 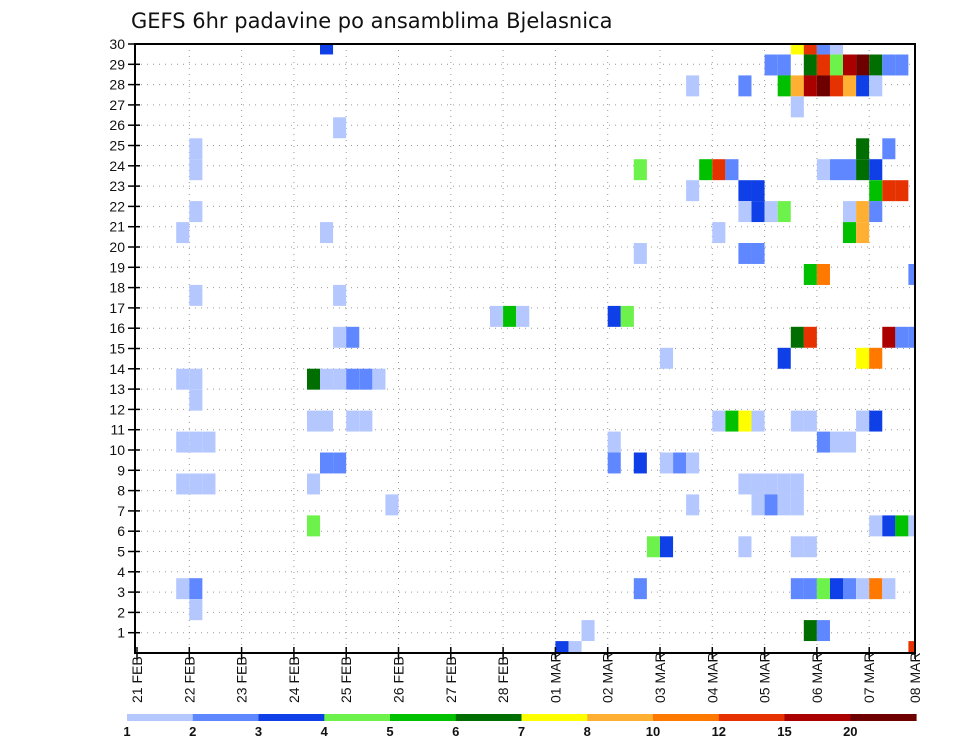 I want to click on y-tick-label: 5, so click(x=121, y=552).